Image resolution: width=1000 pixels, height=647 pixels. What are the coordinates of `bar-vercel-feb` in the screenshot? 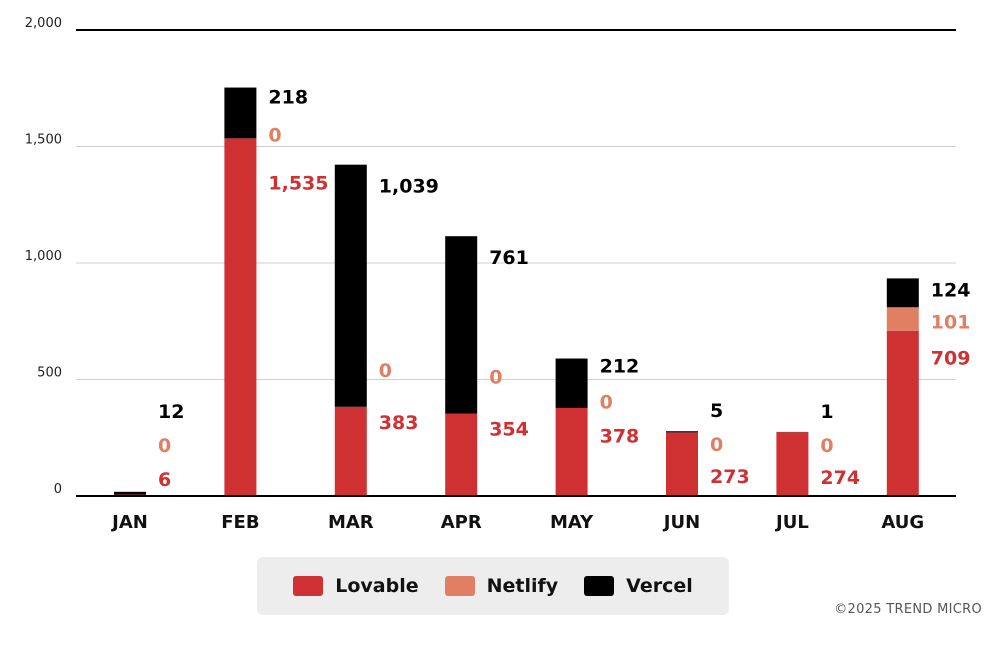 It's located at (240, 113).